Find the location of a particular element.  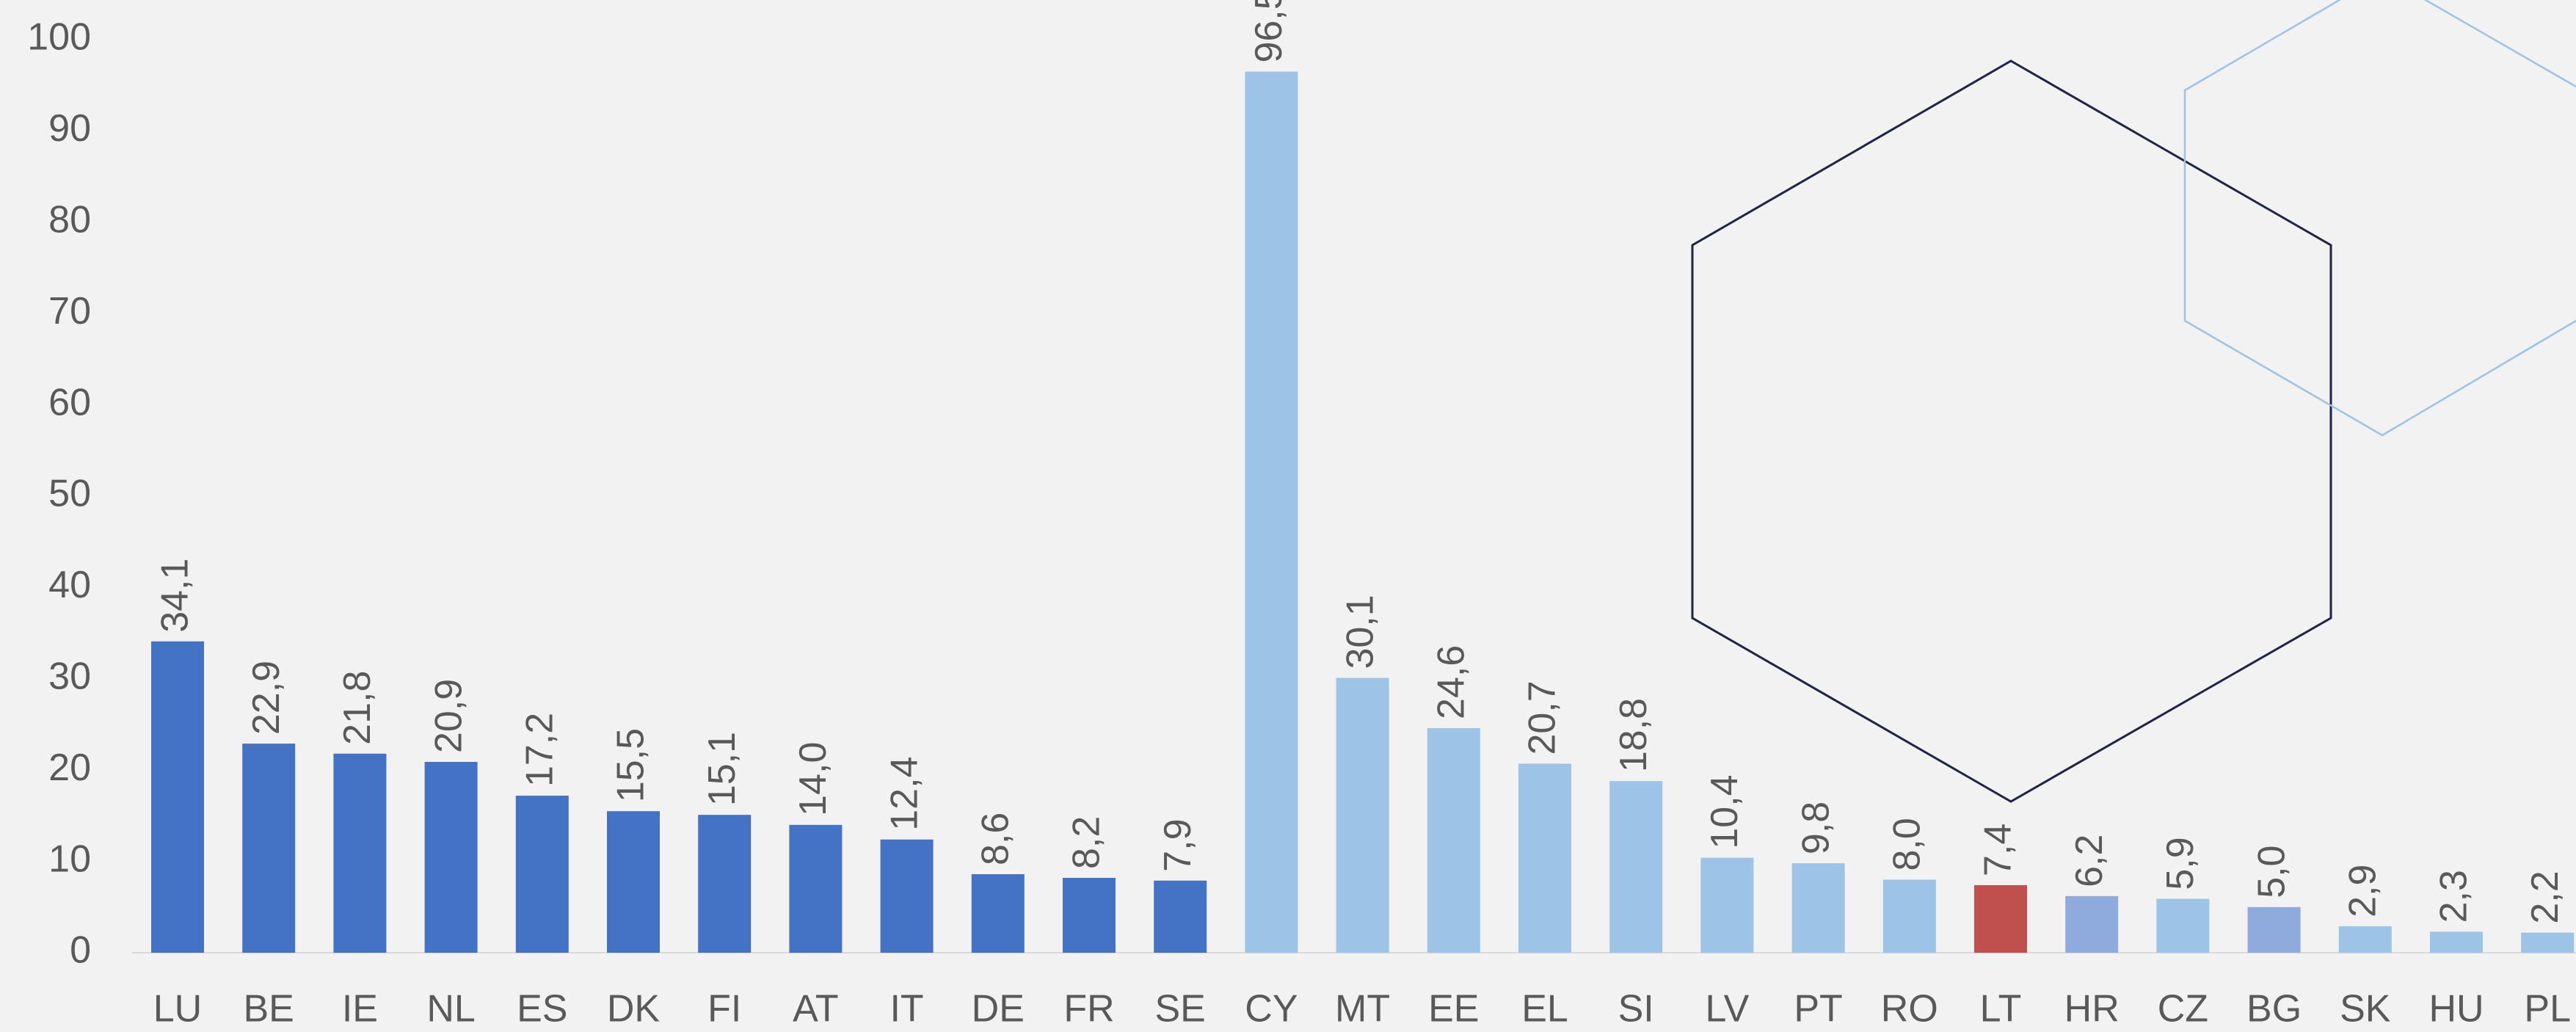

value-label: 6,2 is located at coordinates (2089, 861).